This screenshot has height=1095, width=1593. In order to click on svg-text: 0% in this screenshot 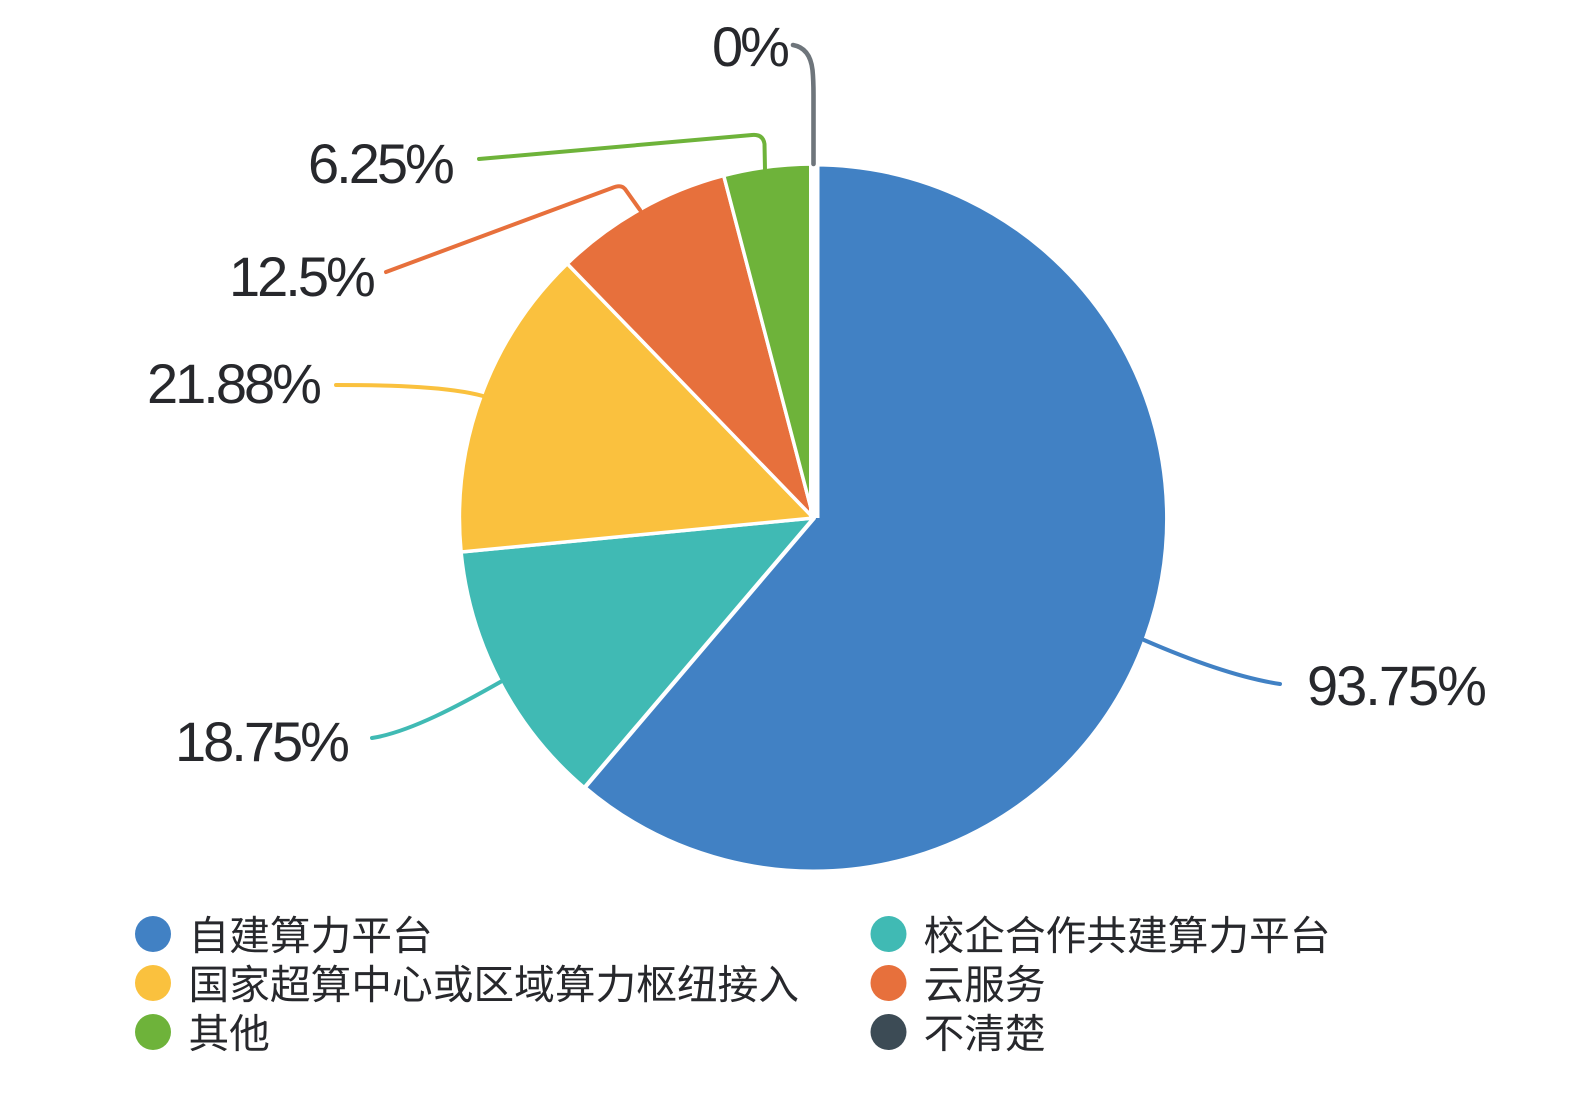, I will do `click(750, 46)`.